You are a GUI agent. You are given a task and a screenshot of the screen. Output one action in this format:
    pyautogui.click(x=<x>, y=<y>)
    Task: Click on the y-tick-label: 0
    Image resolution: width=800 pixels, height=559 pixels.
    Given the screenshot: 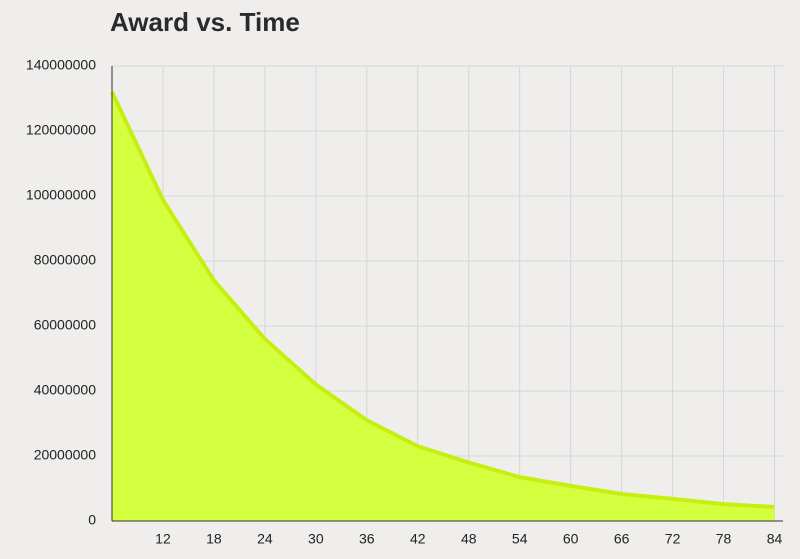 What is the action you would take?
    pyautogui.click(x=92, y=520)
    